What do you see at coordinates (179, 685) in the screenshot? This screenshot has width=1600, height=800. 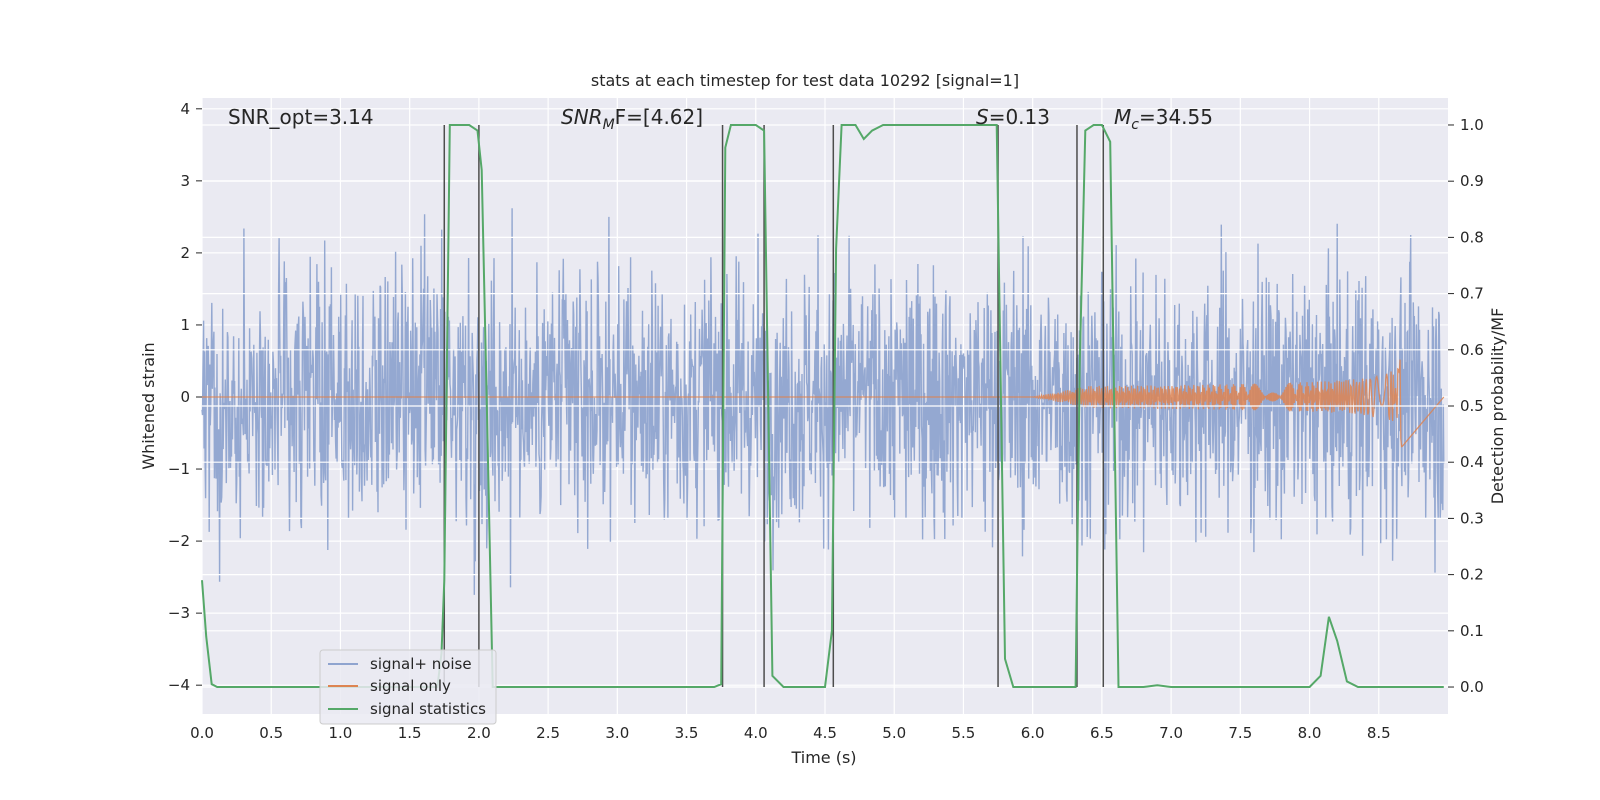 I see `y-tick-label: −4` at bounding box center [179, 685].